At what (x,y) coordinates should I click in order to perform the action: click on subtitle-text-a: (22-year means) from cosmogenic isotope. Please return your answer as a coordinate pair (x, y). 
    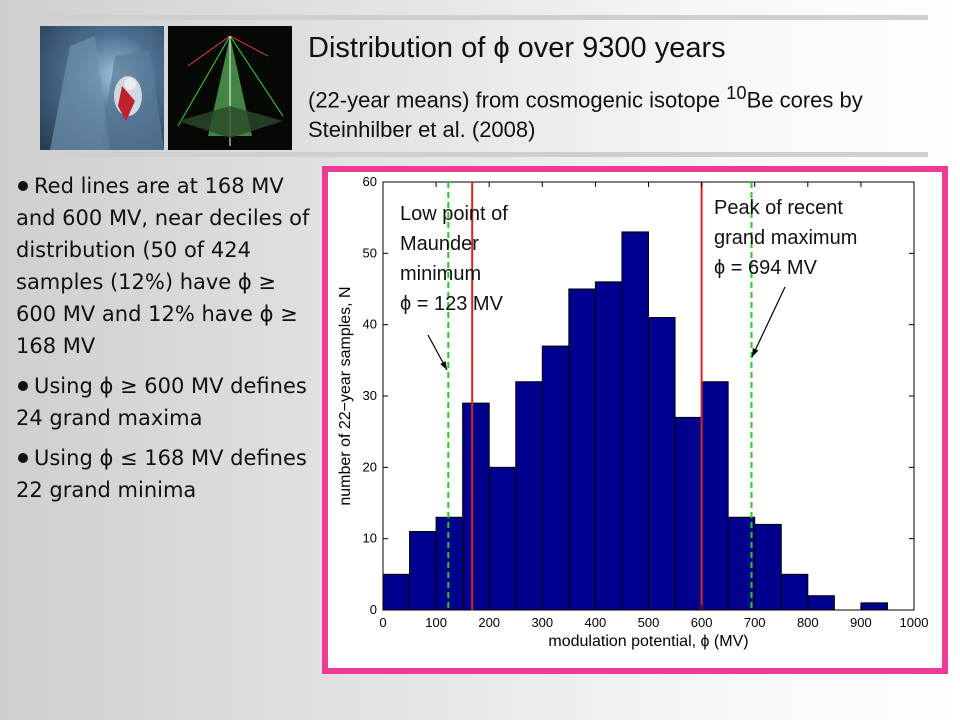
    Looking at the image, I should click on (517, 100).